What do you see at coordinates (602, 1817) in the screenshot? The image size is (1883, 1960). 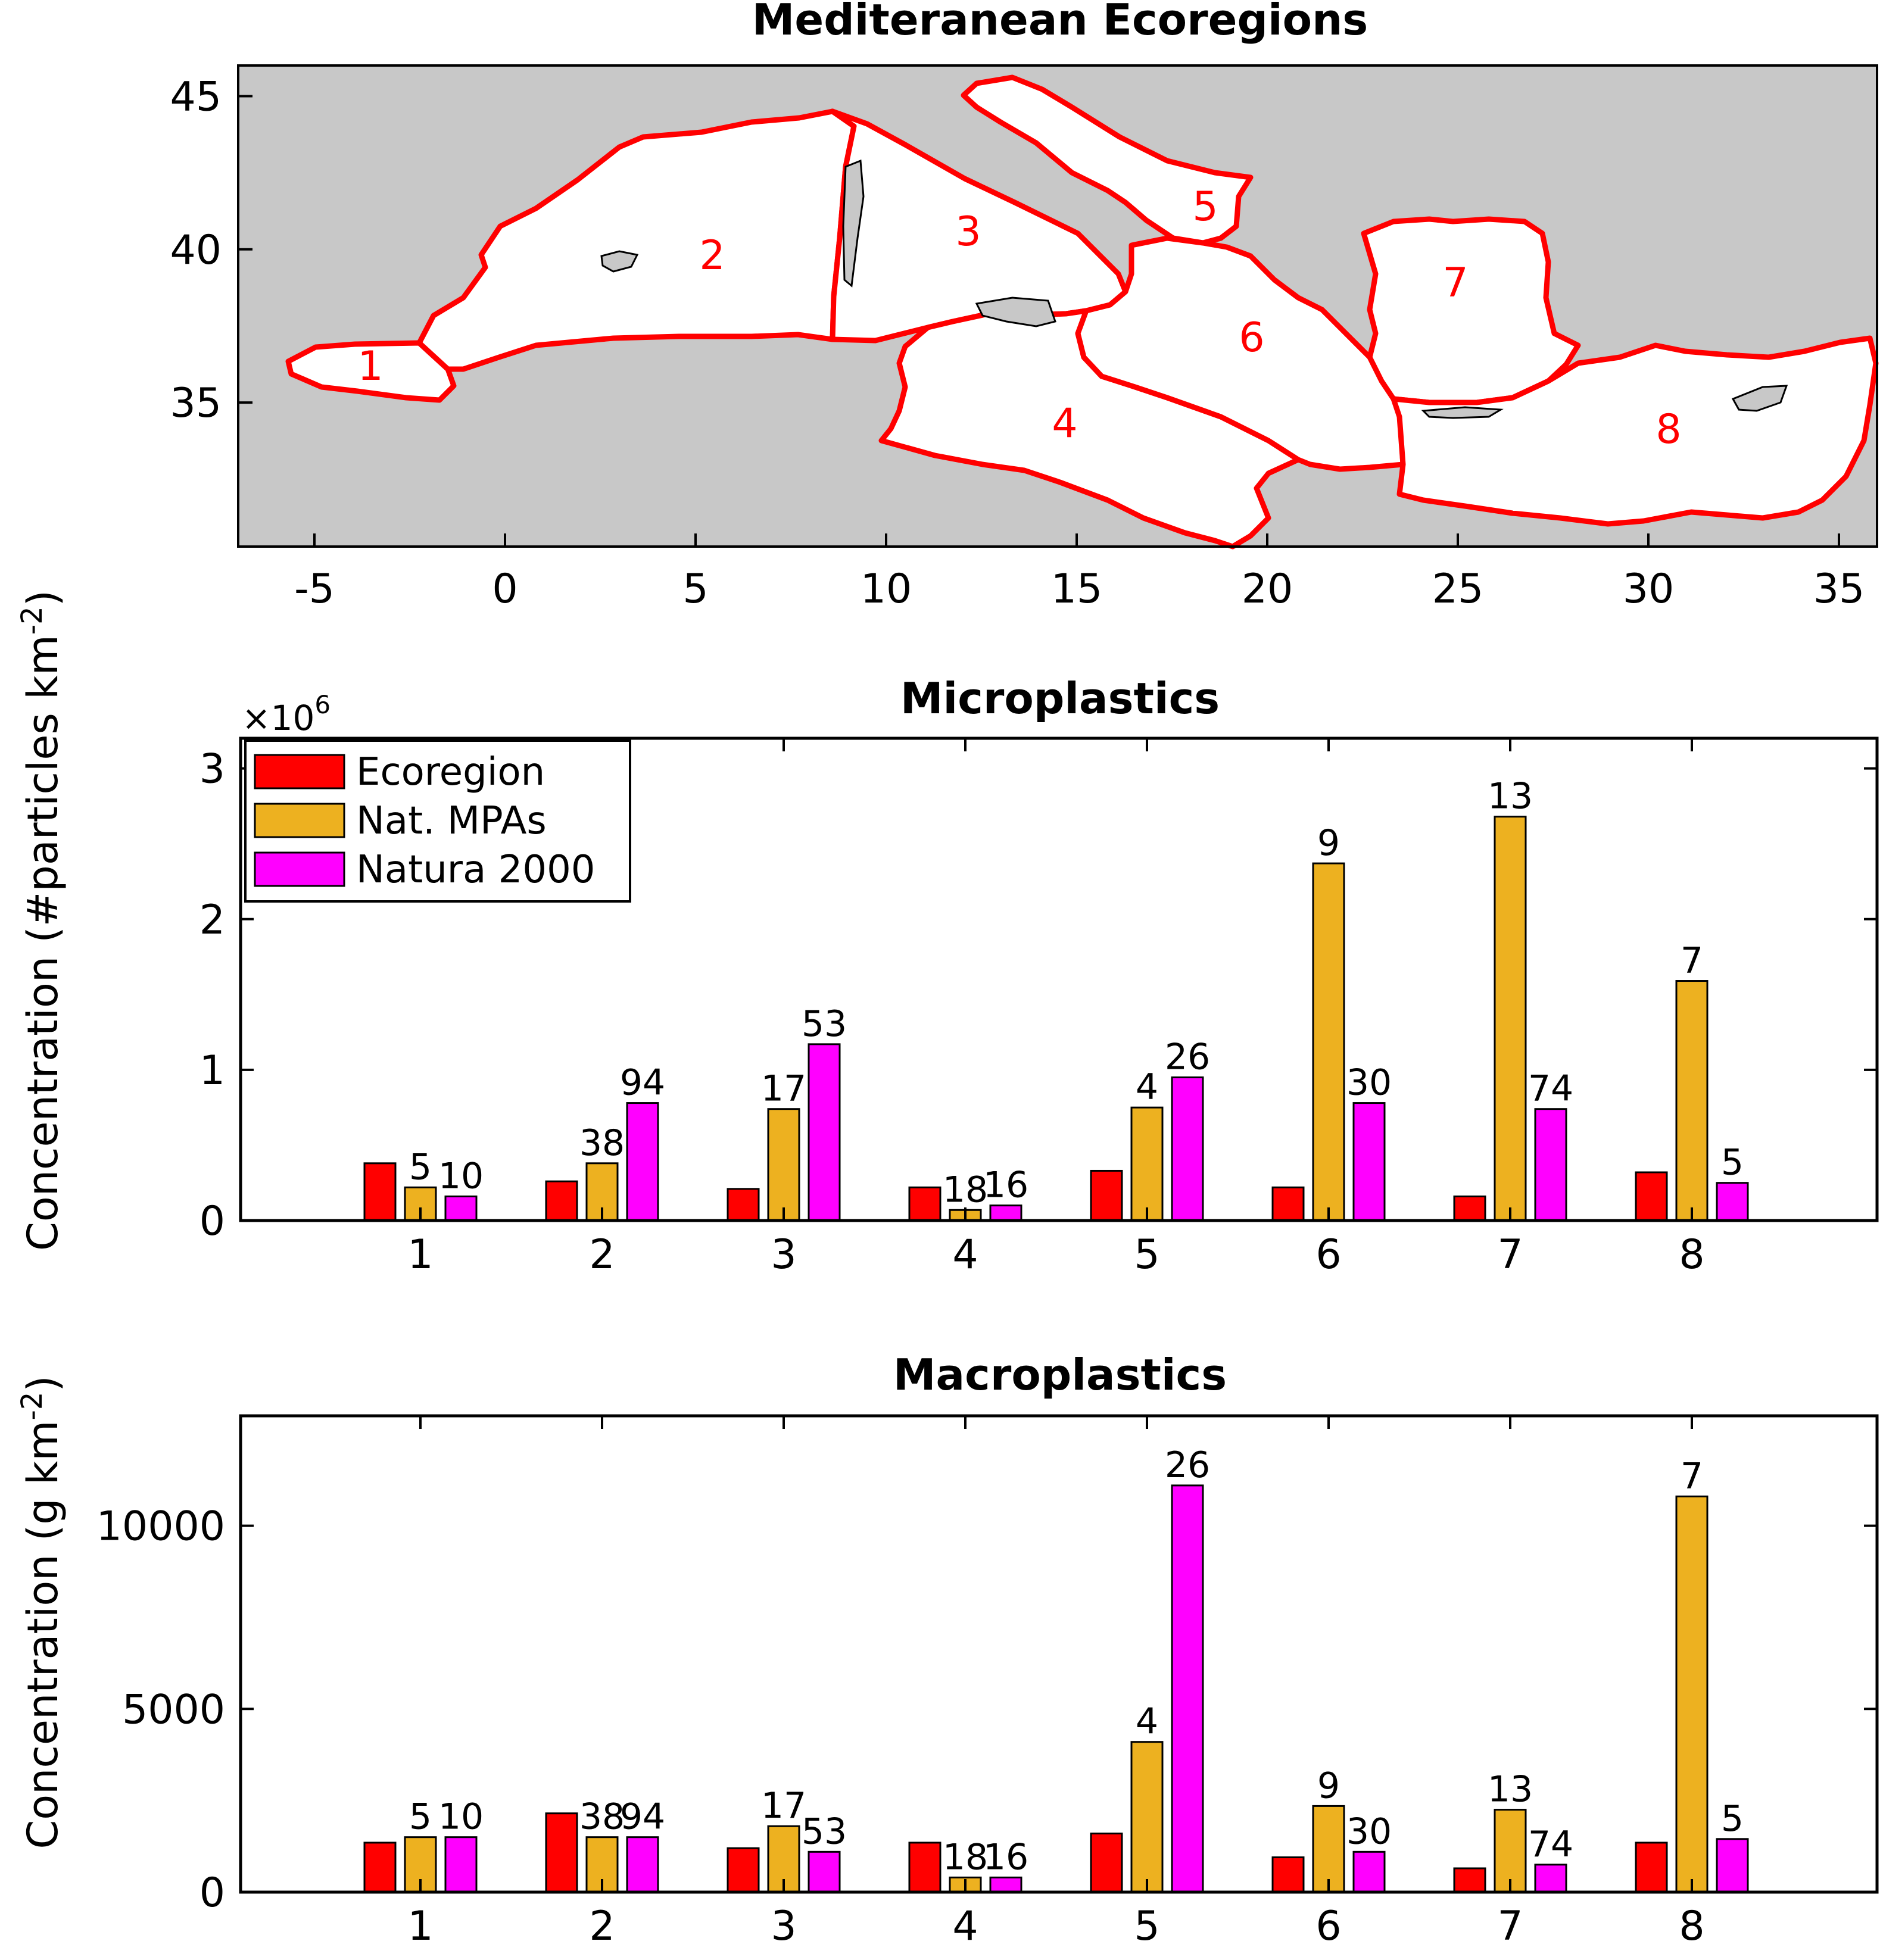 I see `data-label: 38` at bounding box center [602, 1817].